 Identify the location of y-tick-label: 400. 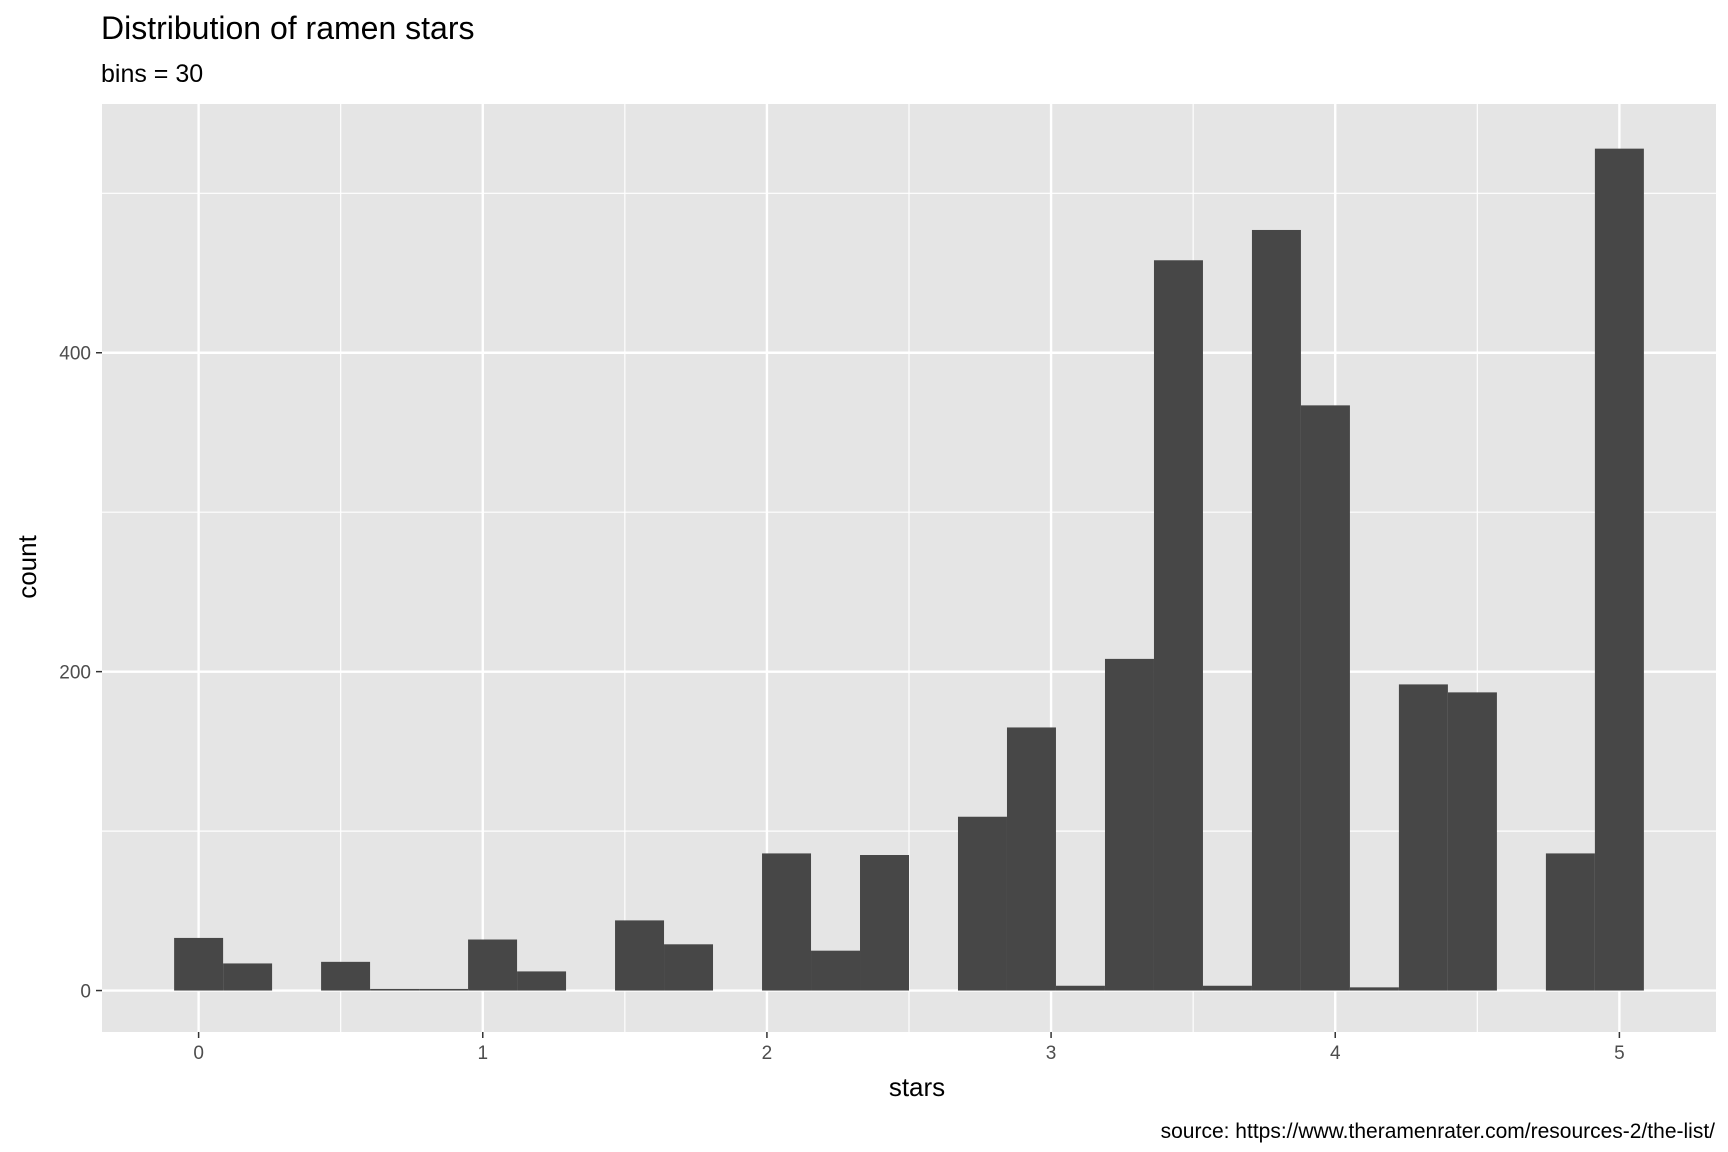
(75, 354).